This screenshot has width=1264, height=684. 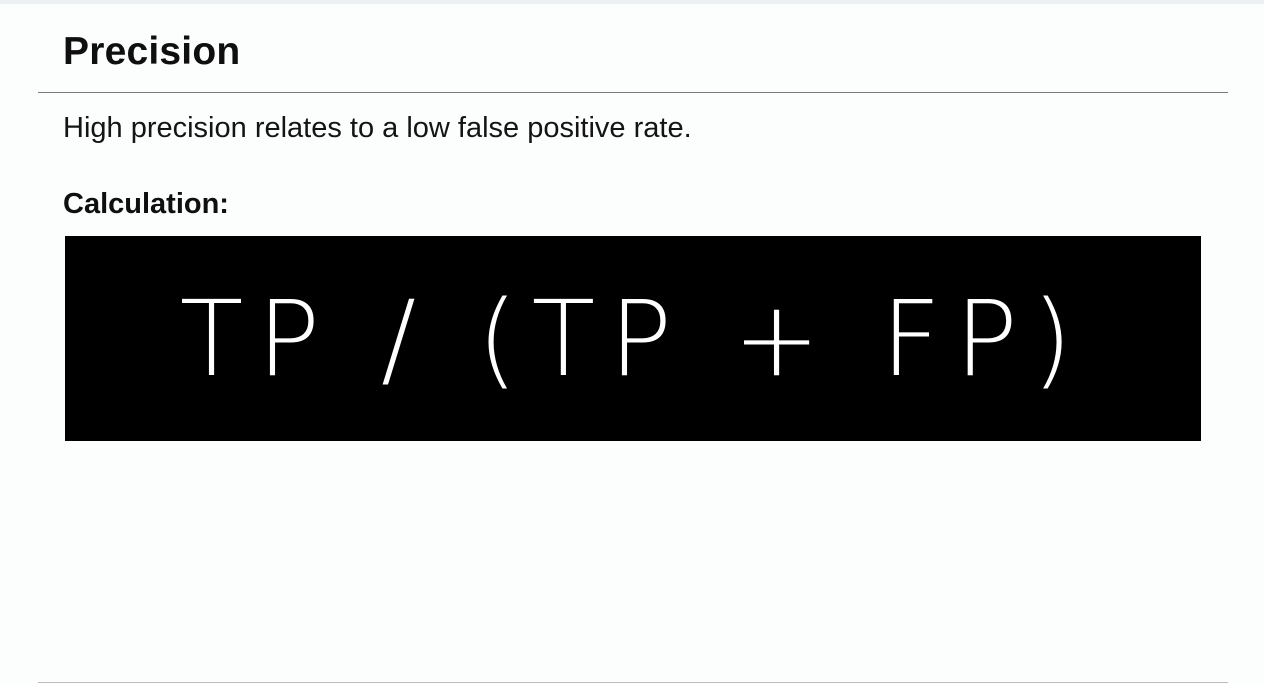 I want to click on slide-title: Precision, so click(x=152, y=51).